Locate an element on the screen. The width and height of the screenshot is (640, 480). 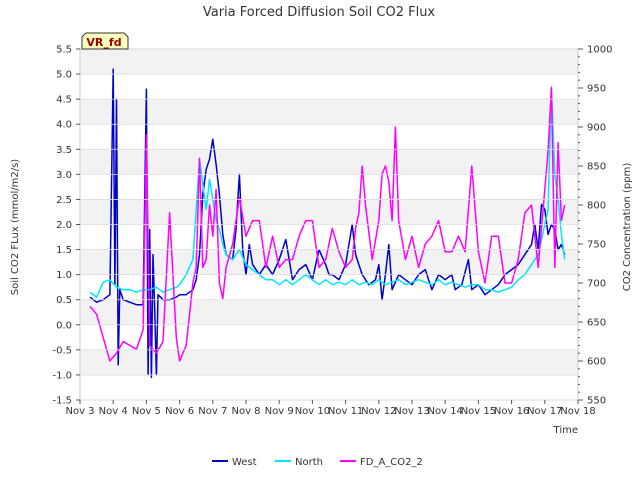
y2-tick-label: 600 is located at coordinates (596, 362).